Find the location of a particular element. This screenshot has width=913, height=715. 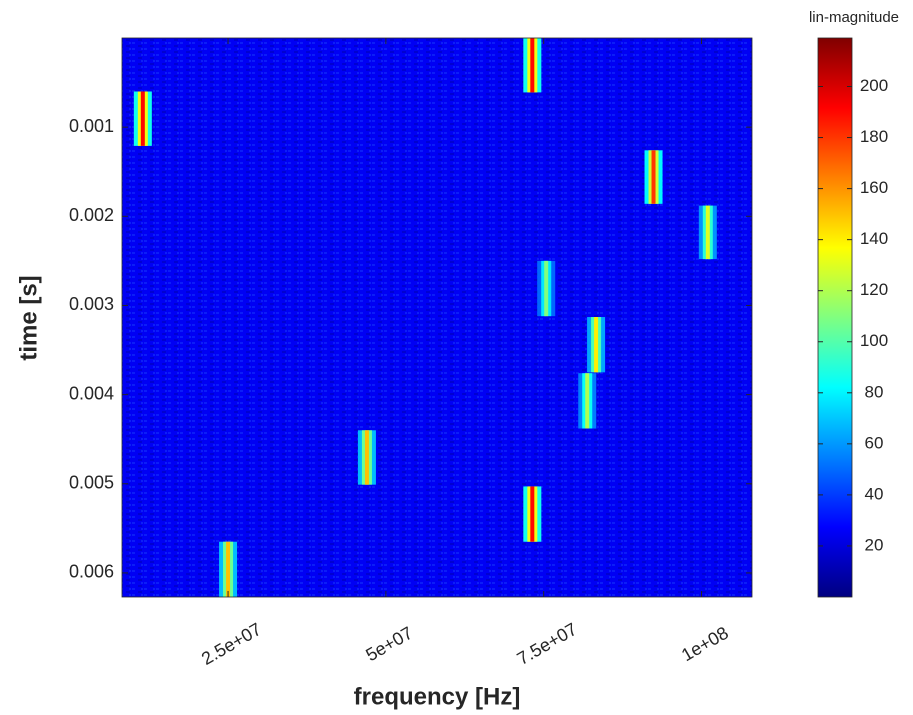

colorbar-tick-label: 200 is located at coordinates (874, 85).